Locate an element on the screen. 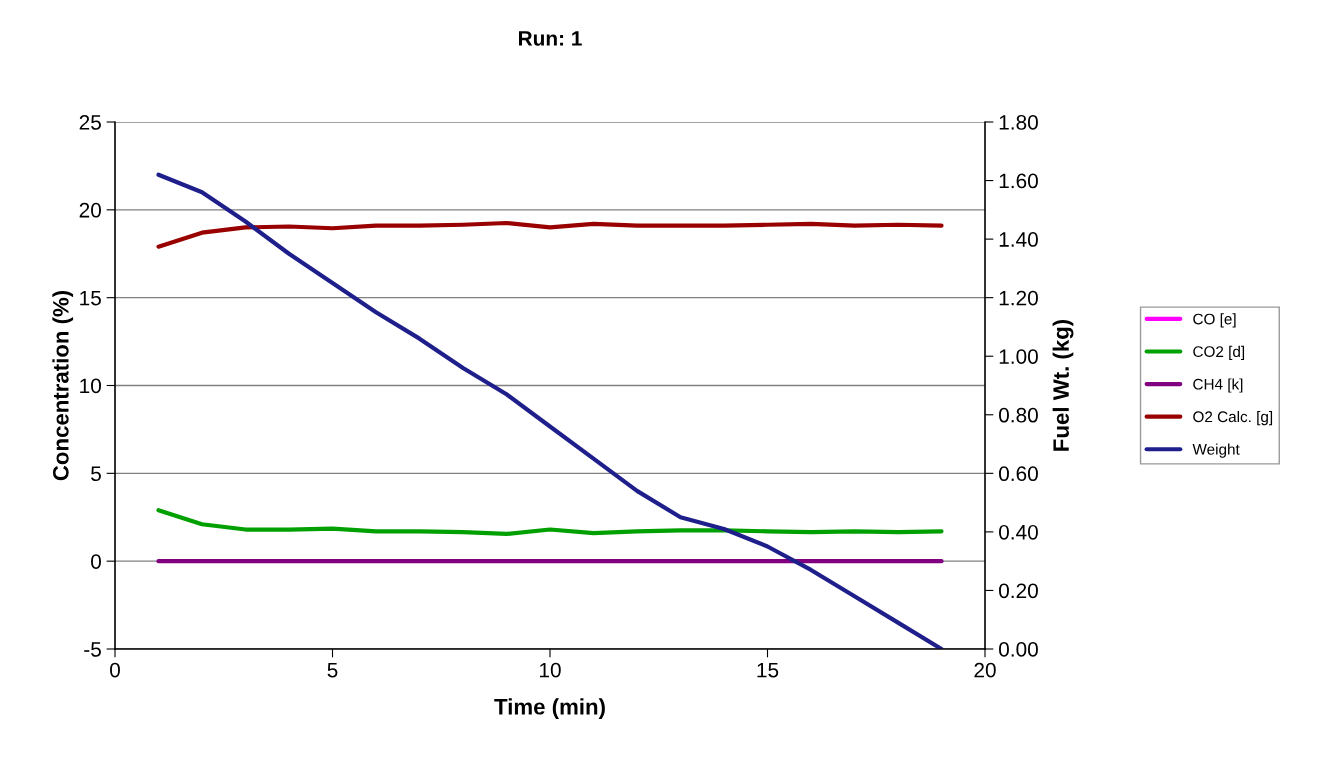 This screenshot has height=769, width=1322. legend-label: CH4 [k] is located at coordinates (1218, 385).